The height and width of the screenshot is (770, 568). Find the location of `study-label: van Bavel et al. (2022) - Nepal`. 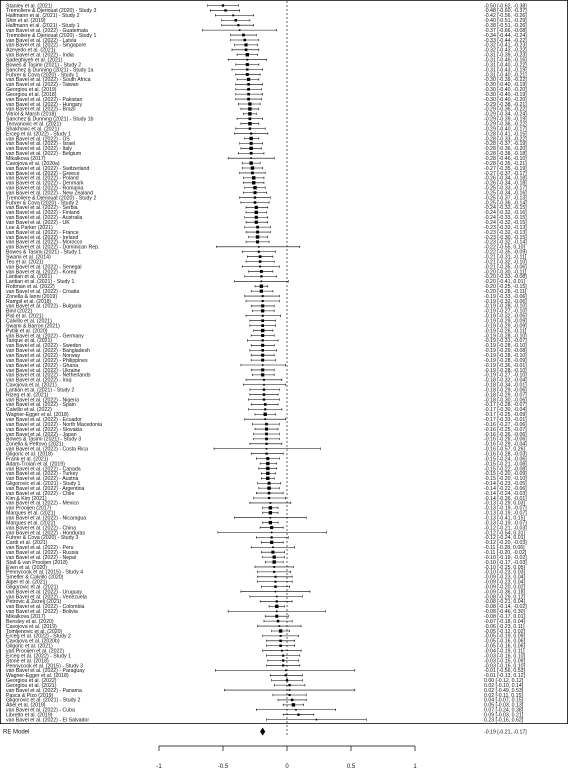

study-label: van Bavel et al. (2022) - Nepal is located at coordinates (41, 558).